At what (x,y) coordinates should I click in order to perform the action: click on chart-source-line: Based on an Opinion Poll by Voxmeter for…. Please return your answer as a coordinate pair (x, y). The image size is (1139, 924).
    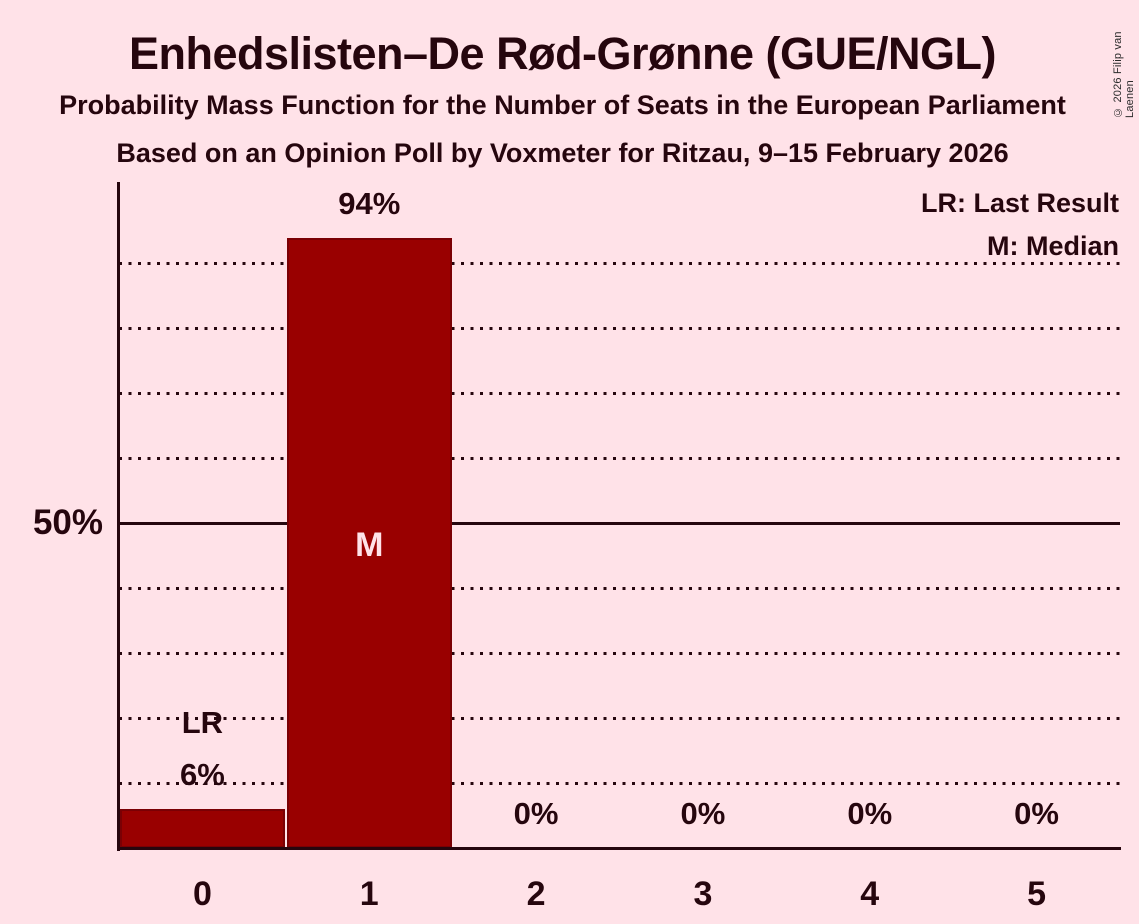
    Looking at the image, I should click on (562, 153).